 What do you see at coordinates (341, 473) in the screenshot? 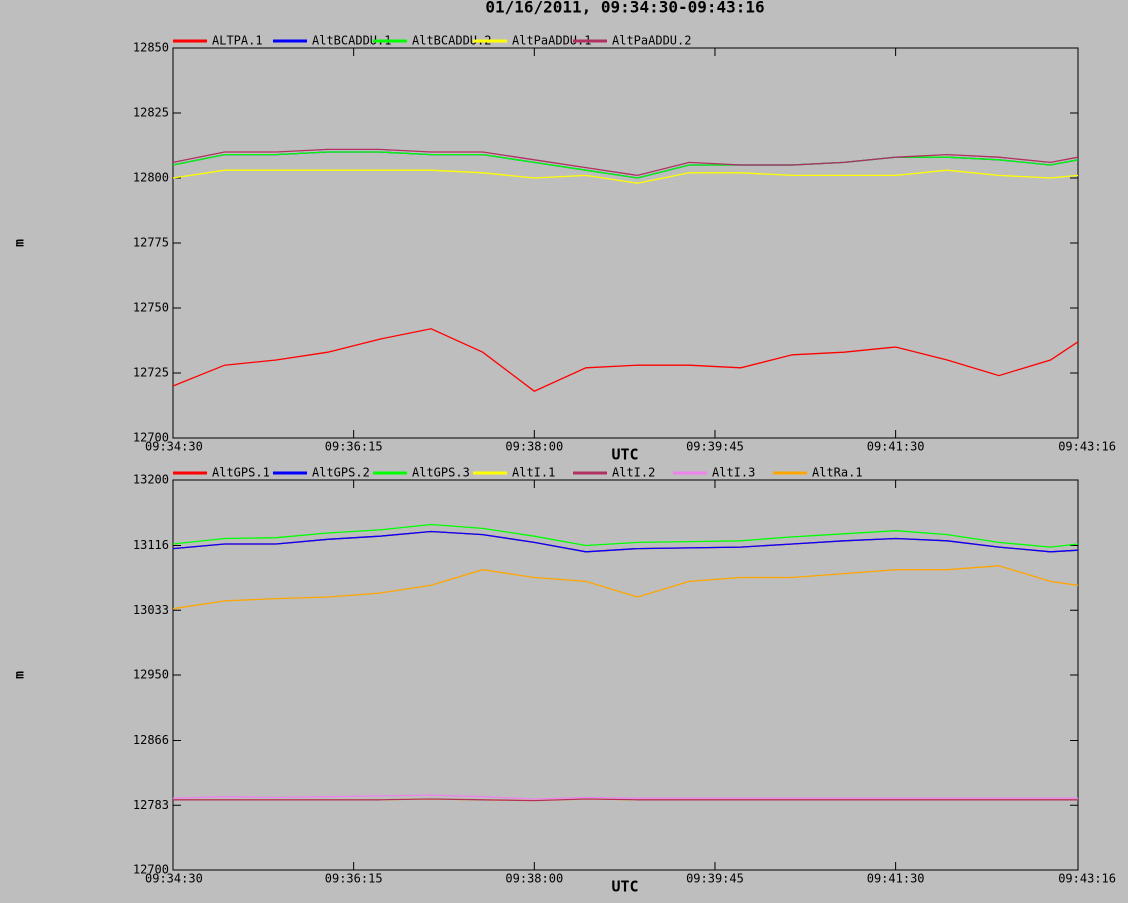
I see `legend-label: AltGPS.2` at bounding box center [341, 473].